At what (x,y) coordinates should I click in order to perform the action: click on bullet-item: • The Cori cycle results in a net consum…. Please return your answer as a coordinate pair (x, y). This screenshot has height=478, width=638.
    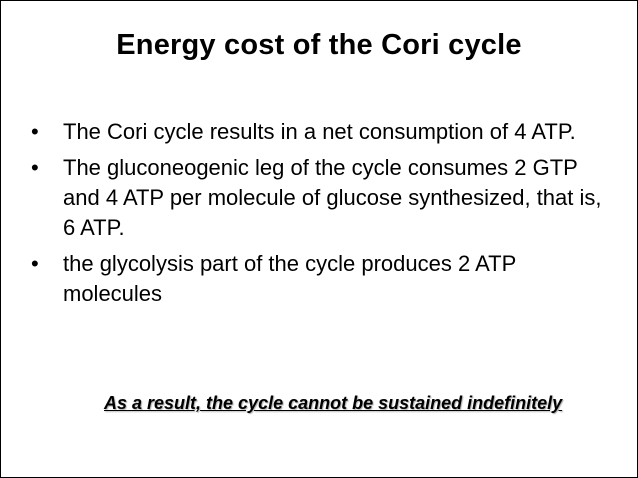
    Looking at the image, I should click on (324, 132).